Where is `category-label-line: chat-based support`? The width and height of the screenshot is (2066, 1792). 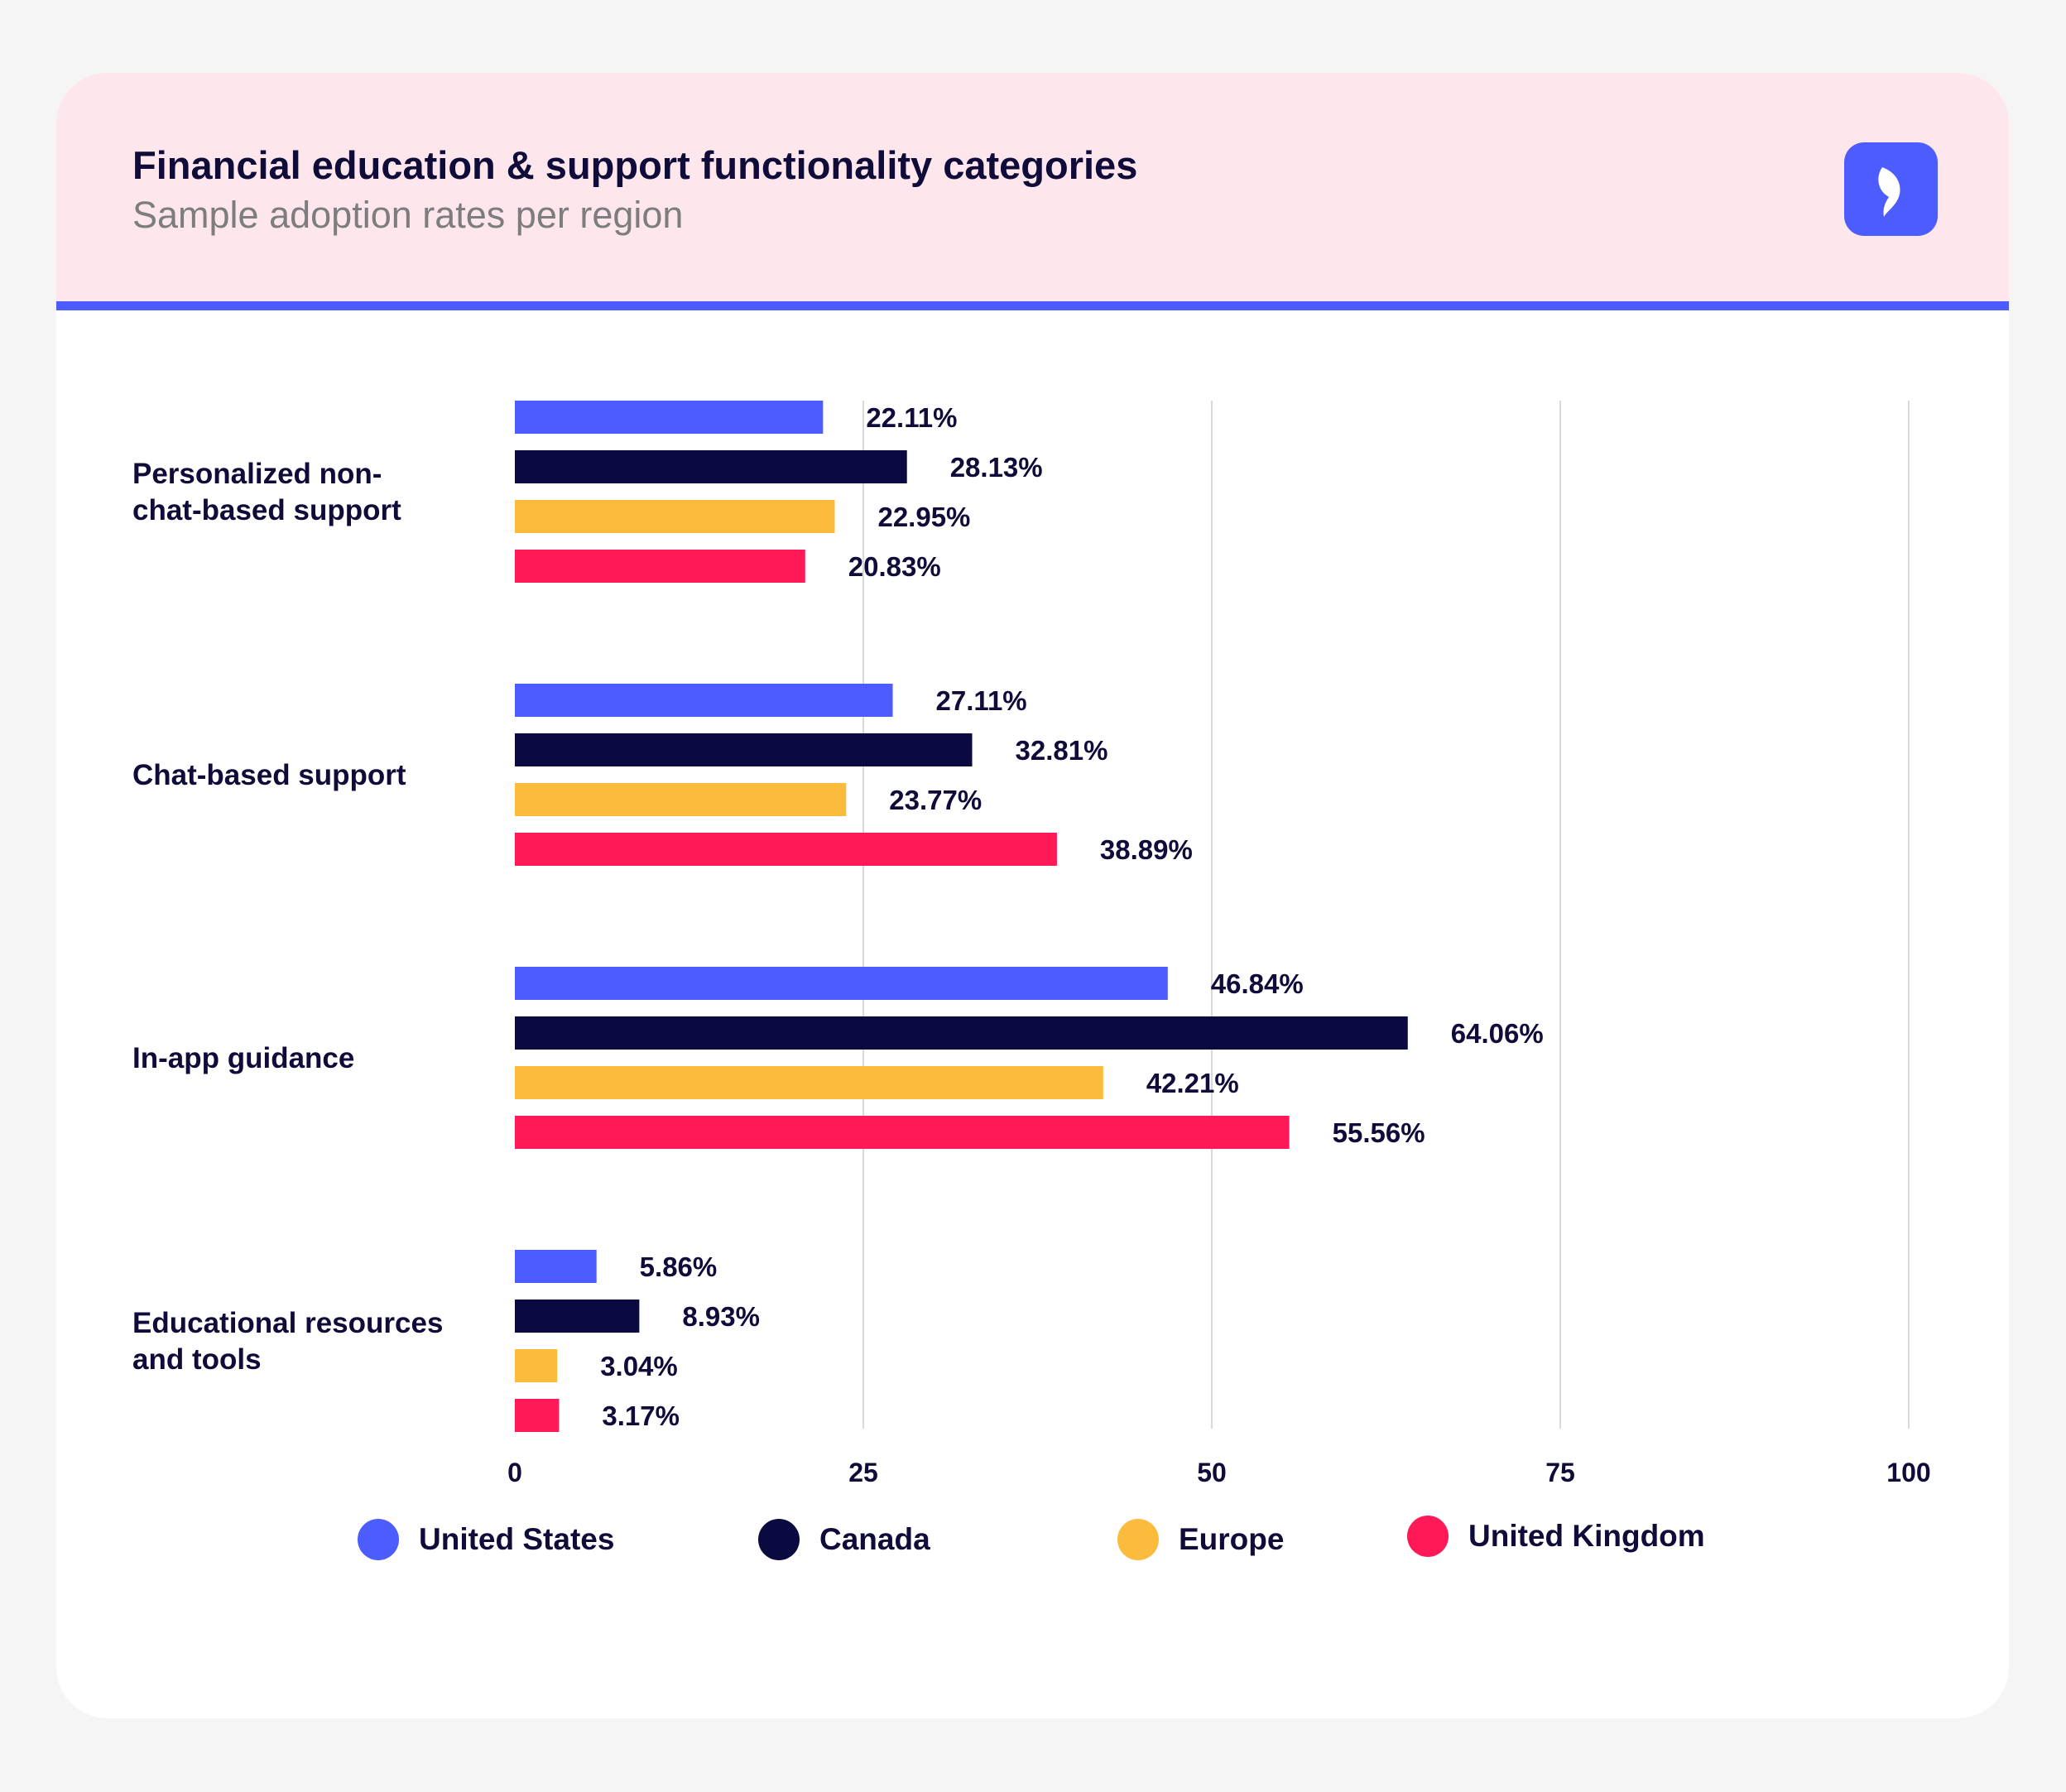 category-label-line: chat-based support is located at coordinates (266, 510).